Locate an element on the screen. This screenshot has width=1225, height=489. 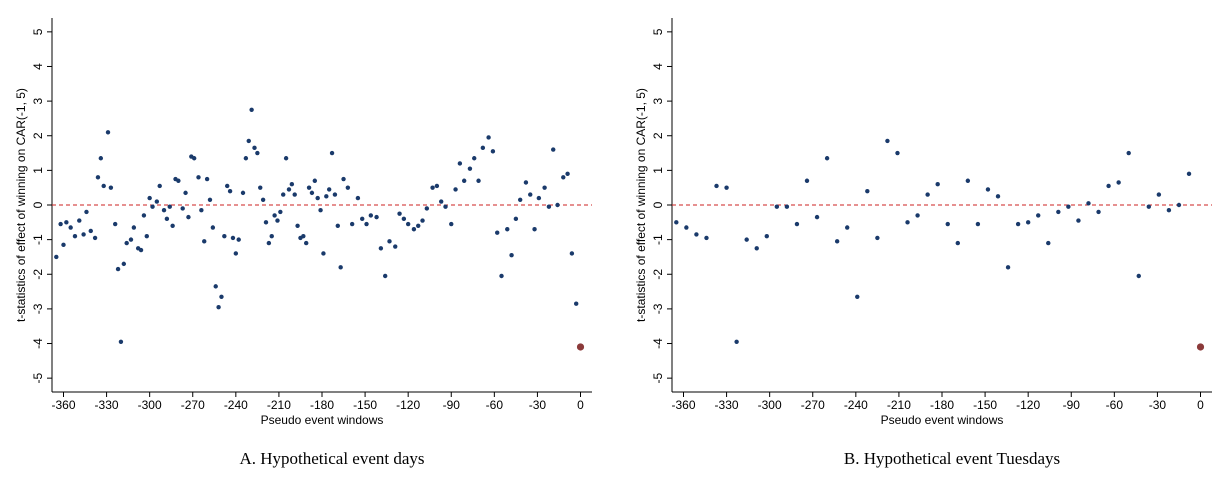
x-tick-label: -90 is located at coordinates (452, 405).